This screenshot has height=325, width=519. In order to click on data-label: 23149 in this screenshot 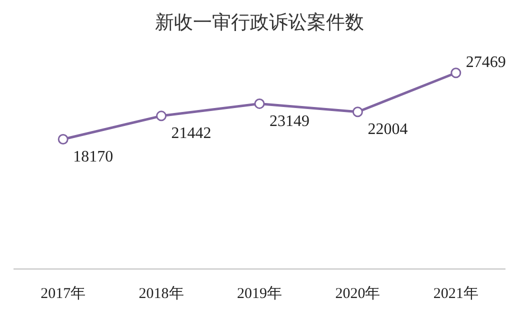, I will do `click(290, 121)`.